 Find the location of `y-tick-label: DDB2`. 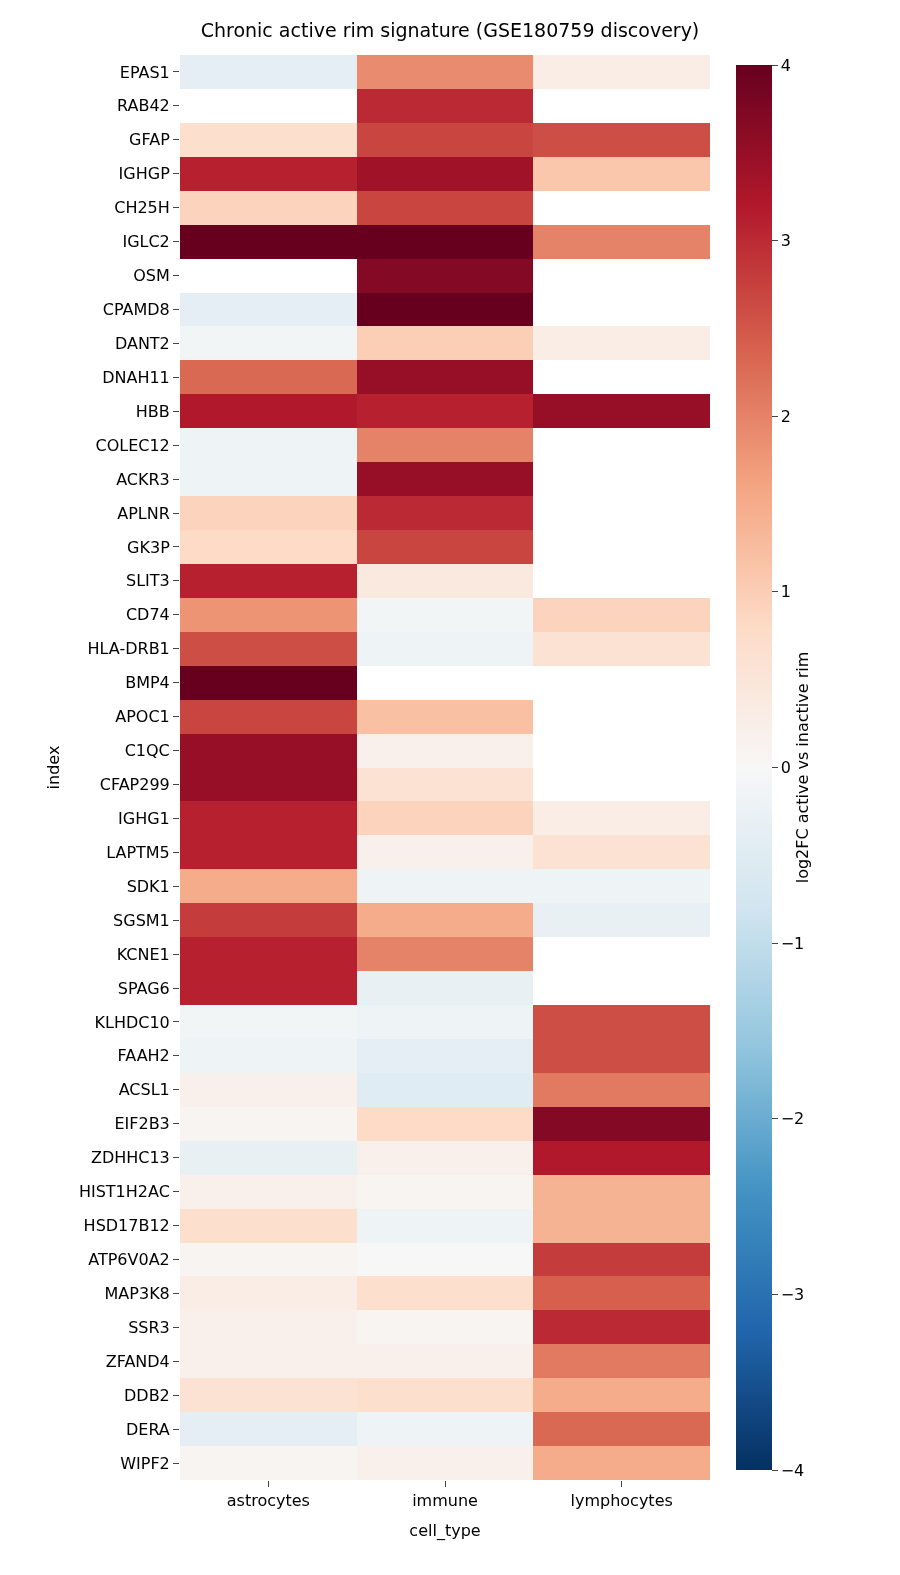

y-tick-label: DDB2 is located at coordinates (147, 1395).